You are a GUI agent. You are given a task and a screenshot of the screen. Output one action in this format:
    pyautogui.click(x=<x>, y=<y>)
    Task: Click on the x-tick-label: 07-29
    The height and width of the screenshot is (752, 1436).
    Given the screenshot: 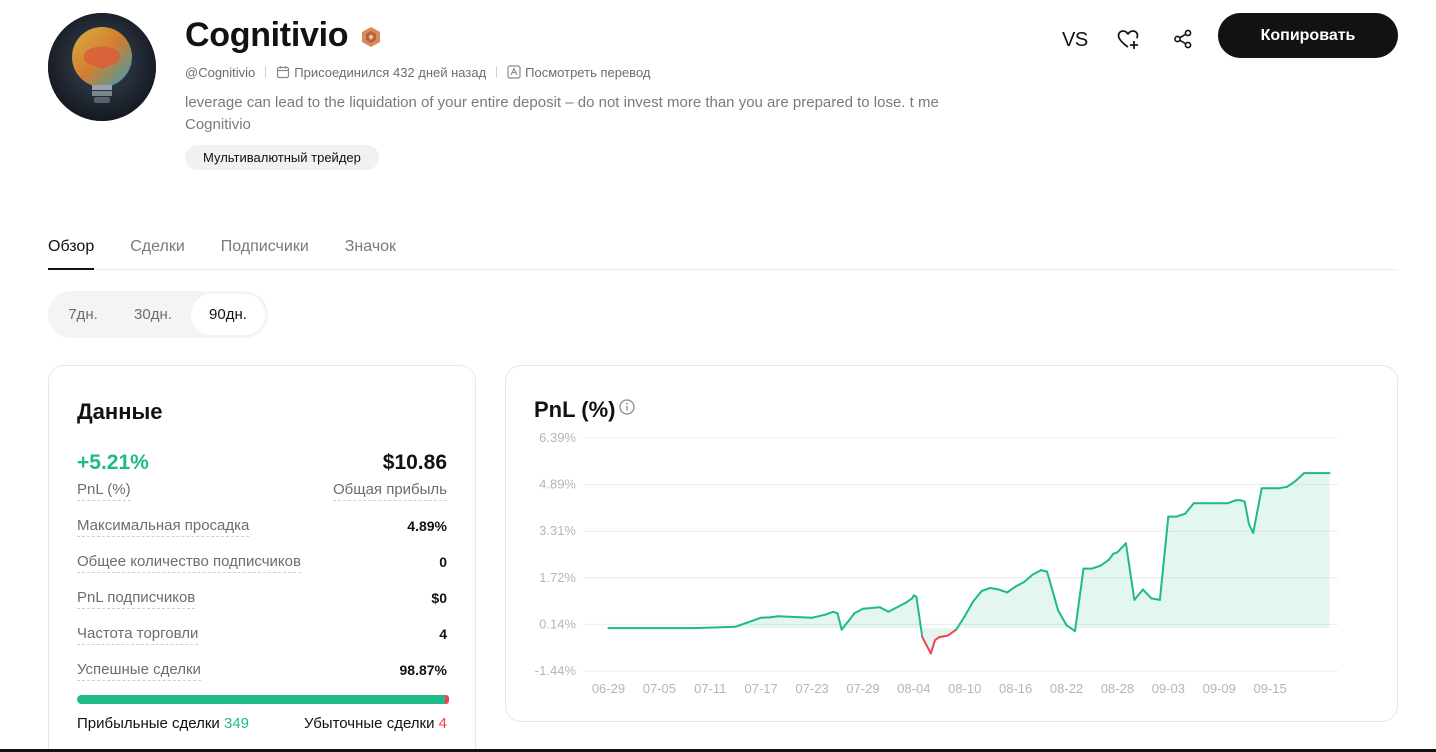 What is the action you would take?
    pyautogui.click(x=862, y=688)
    